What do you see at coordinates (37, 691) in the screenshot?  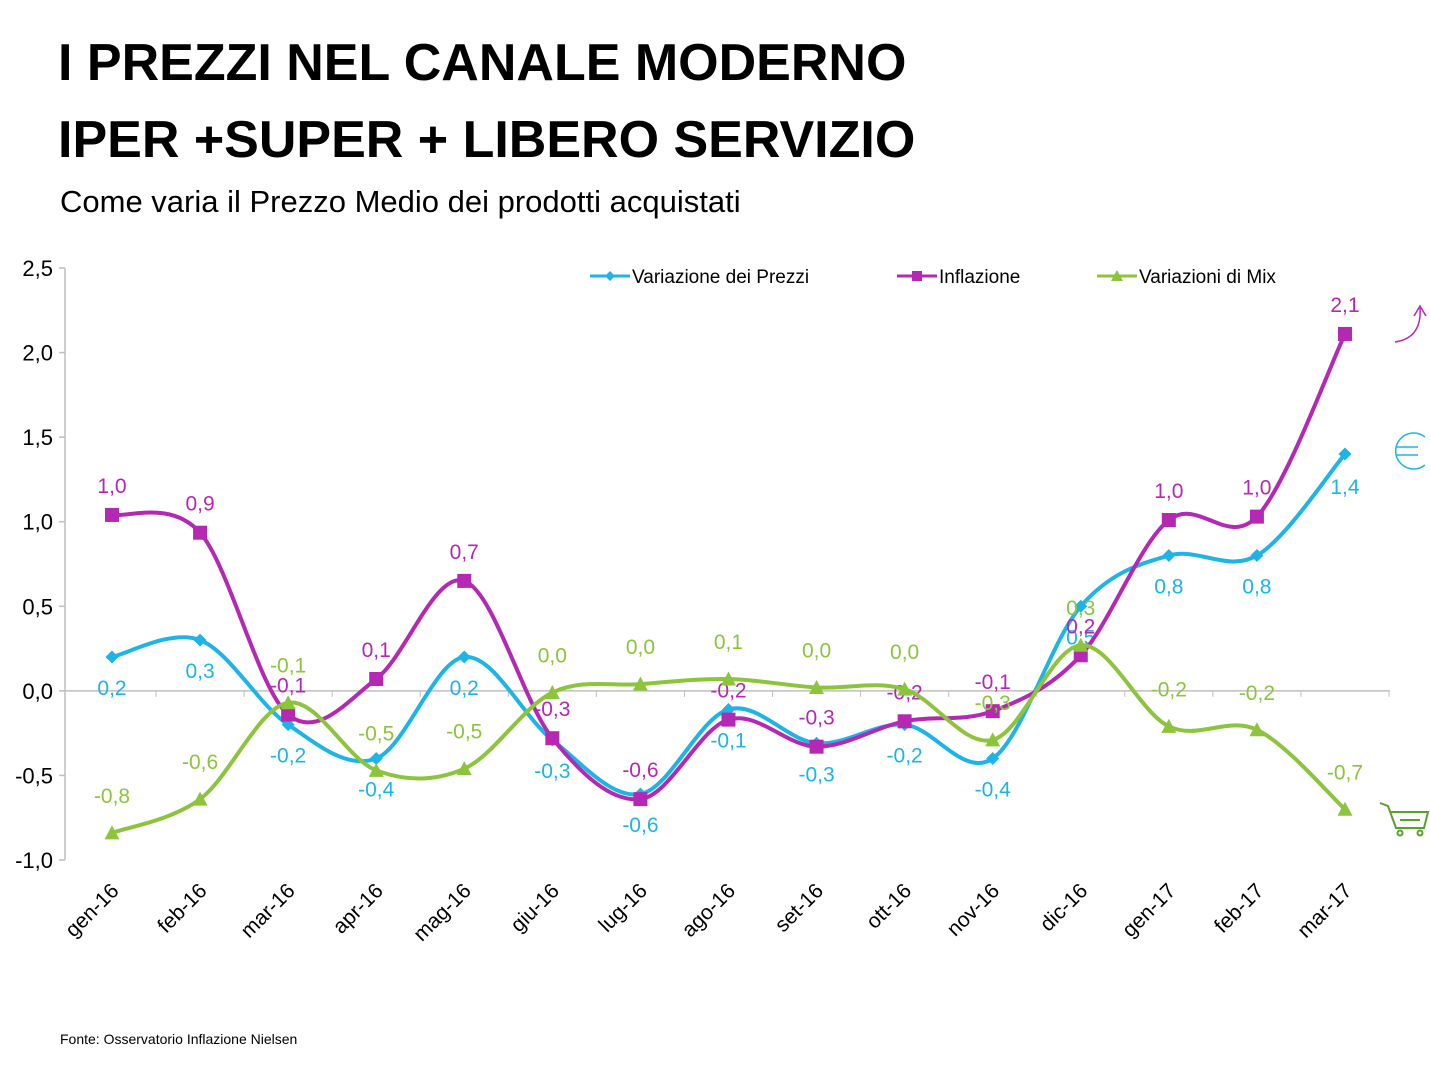 I see `y-tick-label: 0,0` at bounding box center [37, 691].